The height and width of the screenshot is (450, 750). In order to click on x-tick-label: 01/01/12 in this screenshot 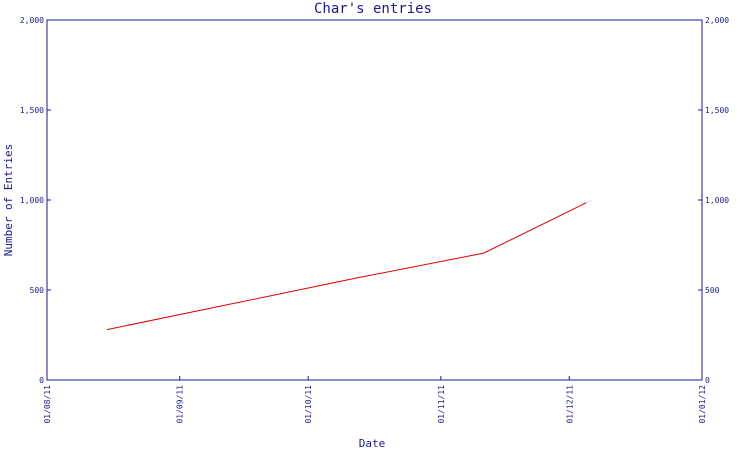, I will do `click(702, 404)`.